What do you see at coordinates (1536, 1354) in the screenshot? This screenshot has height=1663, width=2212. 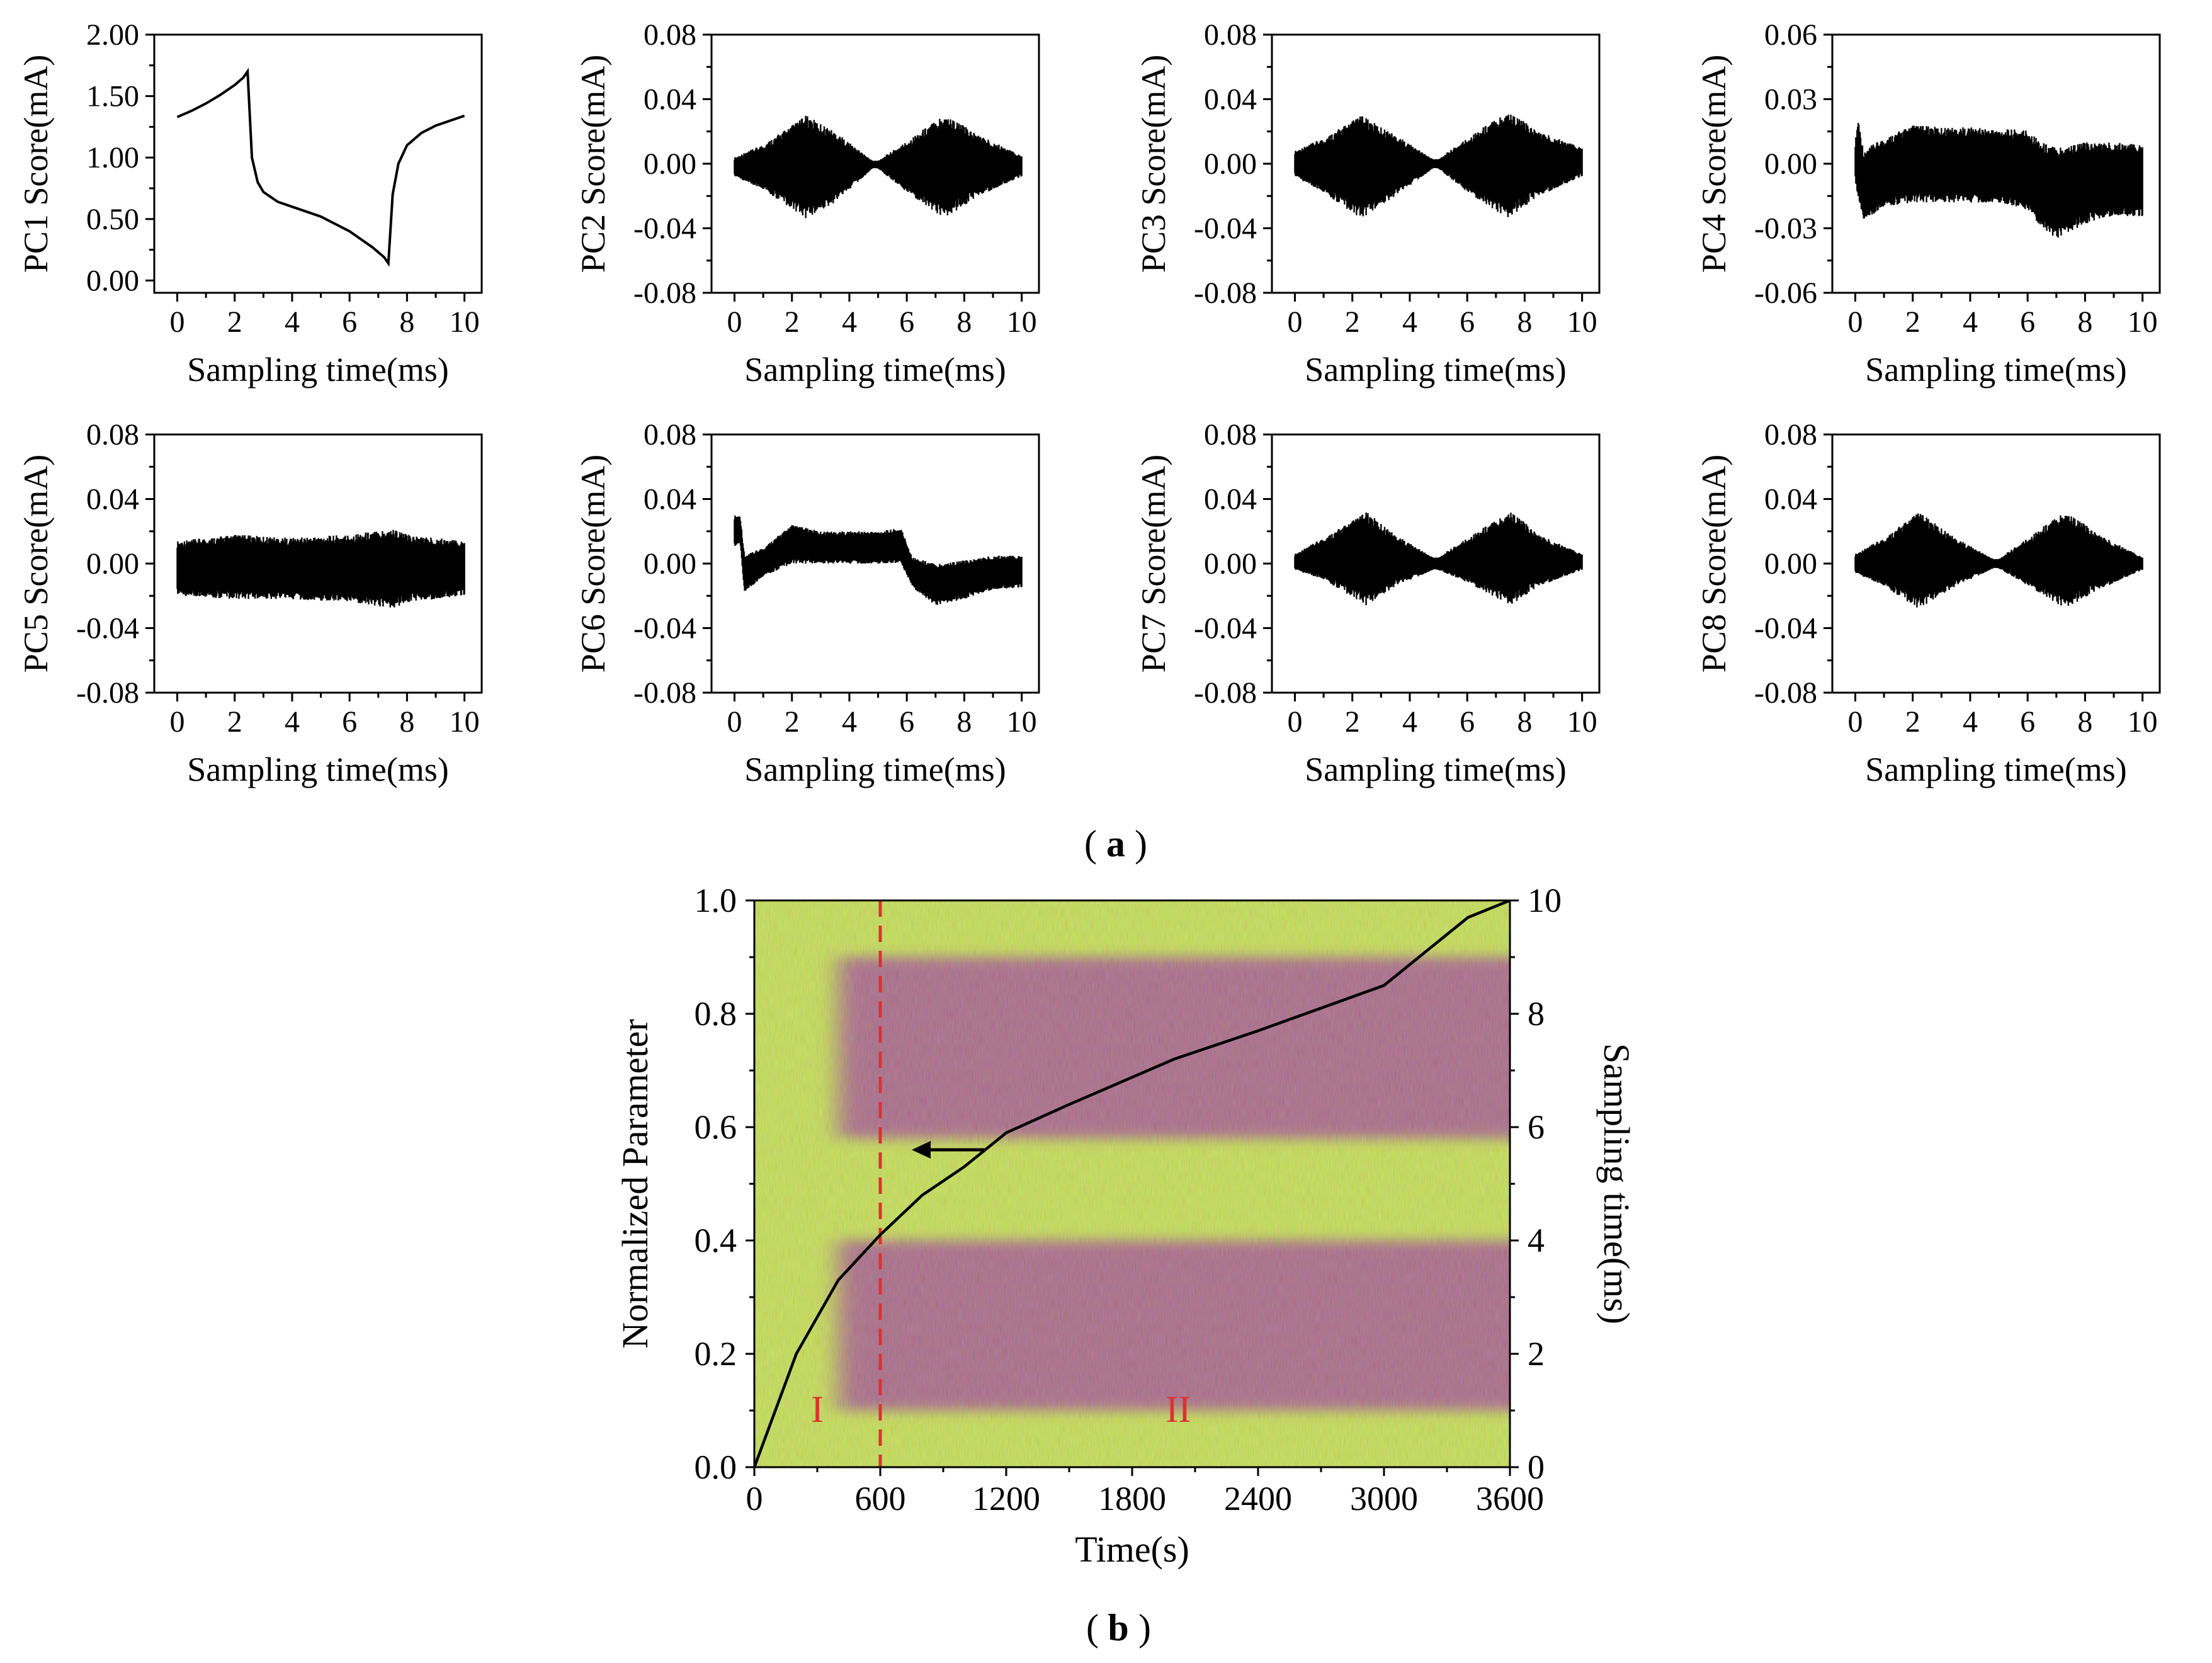 I see `y2-tick-label-b: 2` at bounding box center [1536, 1354].